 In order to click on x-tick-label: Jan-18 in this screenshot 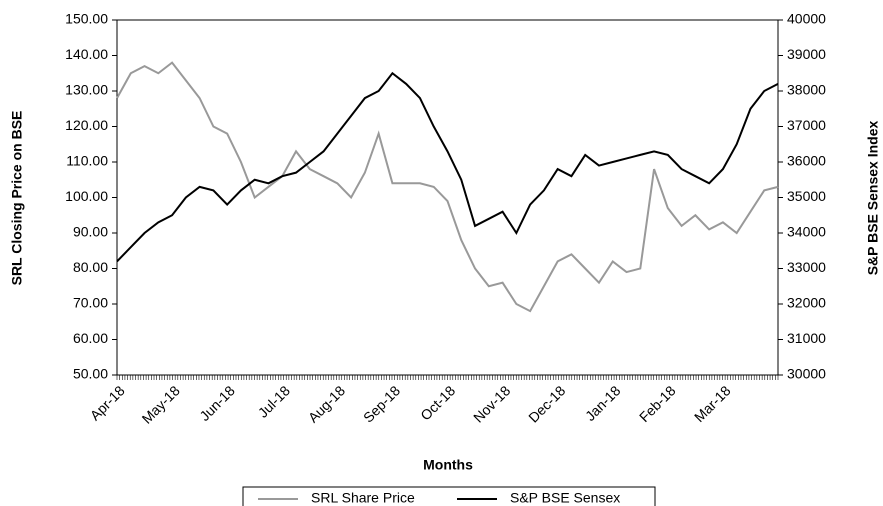, I will do `click(603, 403)`.